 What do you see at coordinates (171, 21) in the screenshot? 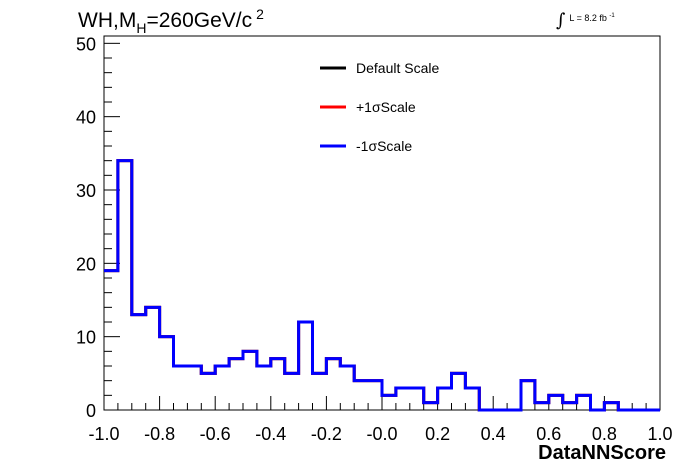
I see `chart-title: WH,MH=260GeV/c 2` at bounding box center [171, 21].